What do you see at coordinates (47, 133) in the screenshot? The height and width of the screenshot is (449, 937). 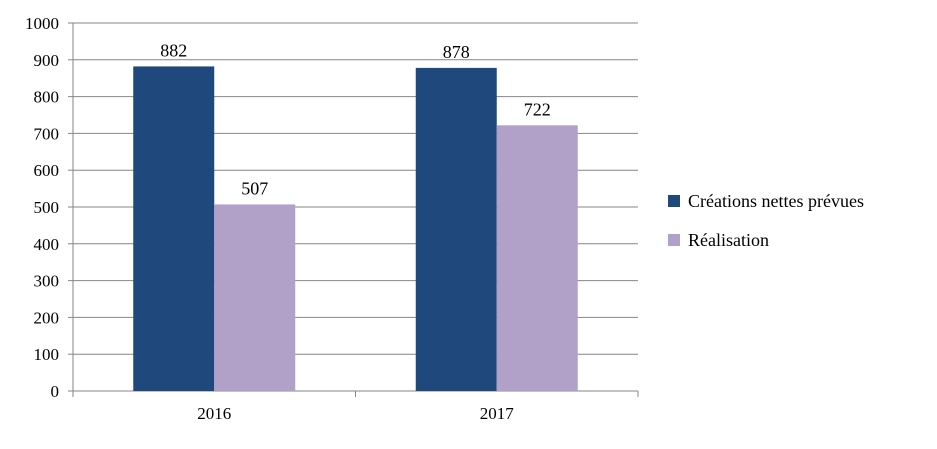 I see `y-tick-label: 700` at bounding box center [47, 133].